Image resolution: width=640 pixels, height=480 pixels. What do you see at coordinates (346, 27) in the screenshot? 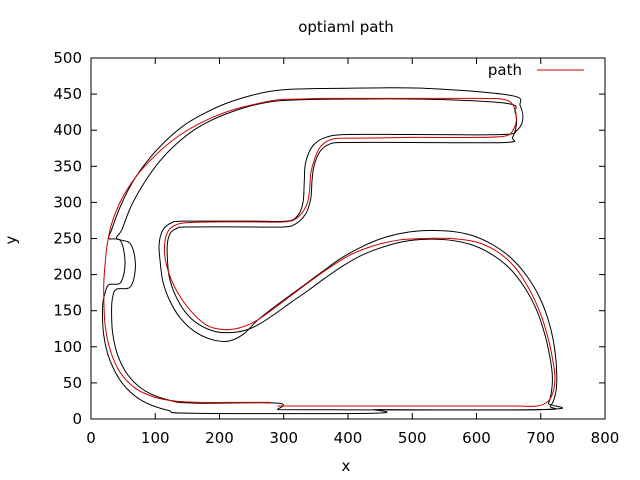
I see `chart-title: optiaml path` at bounding box center [346, 27].